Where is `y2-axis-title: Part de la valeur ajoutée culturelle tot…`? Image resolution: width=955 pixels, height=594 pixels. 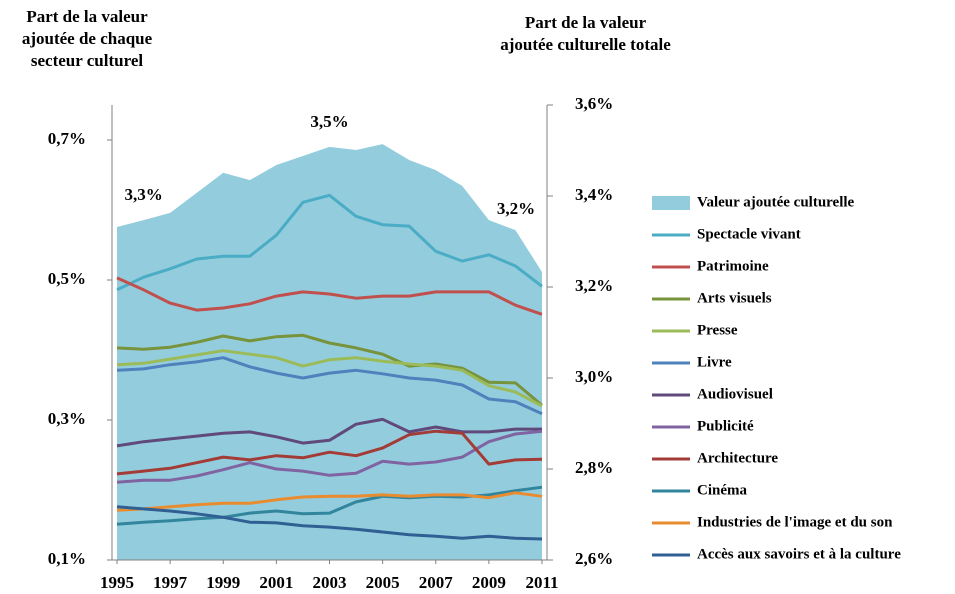
y2-axis-title: Part de la valeur ajoutée culturelle tot… is located at coordinates (585, 33).